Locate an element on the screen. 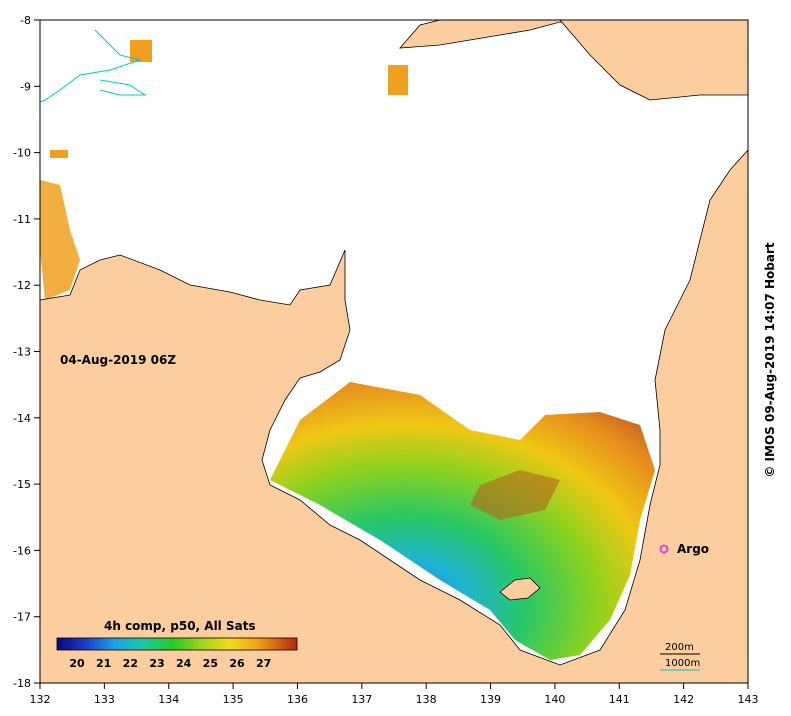 The height and width of the screenshot is (716, 791). y-tick-label: -9 is located at coordinates (25, 86).